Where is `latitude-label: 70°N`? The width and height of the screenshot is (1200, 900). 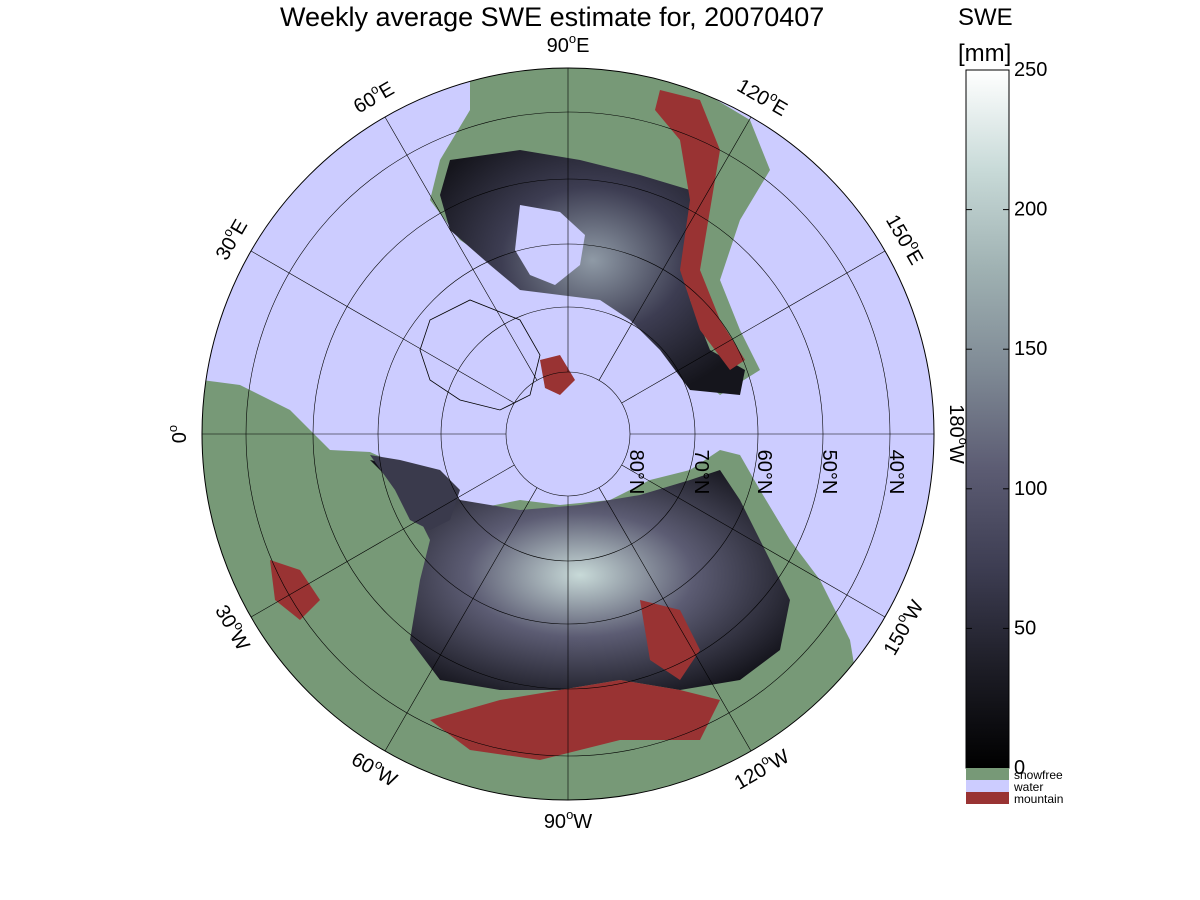 latitude-label: 70°N is located at coordinates (701, 472).